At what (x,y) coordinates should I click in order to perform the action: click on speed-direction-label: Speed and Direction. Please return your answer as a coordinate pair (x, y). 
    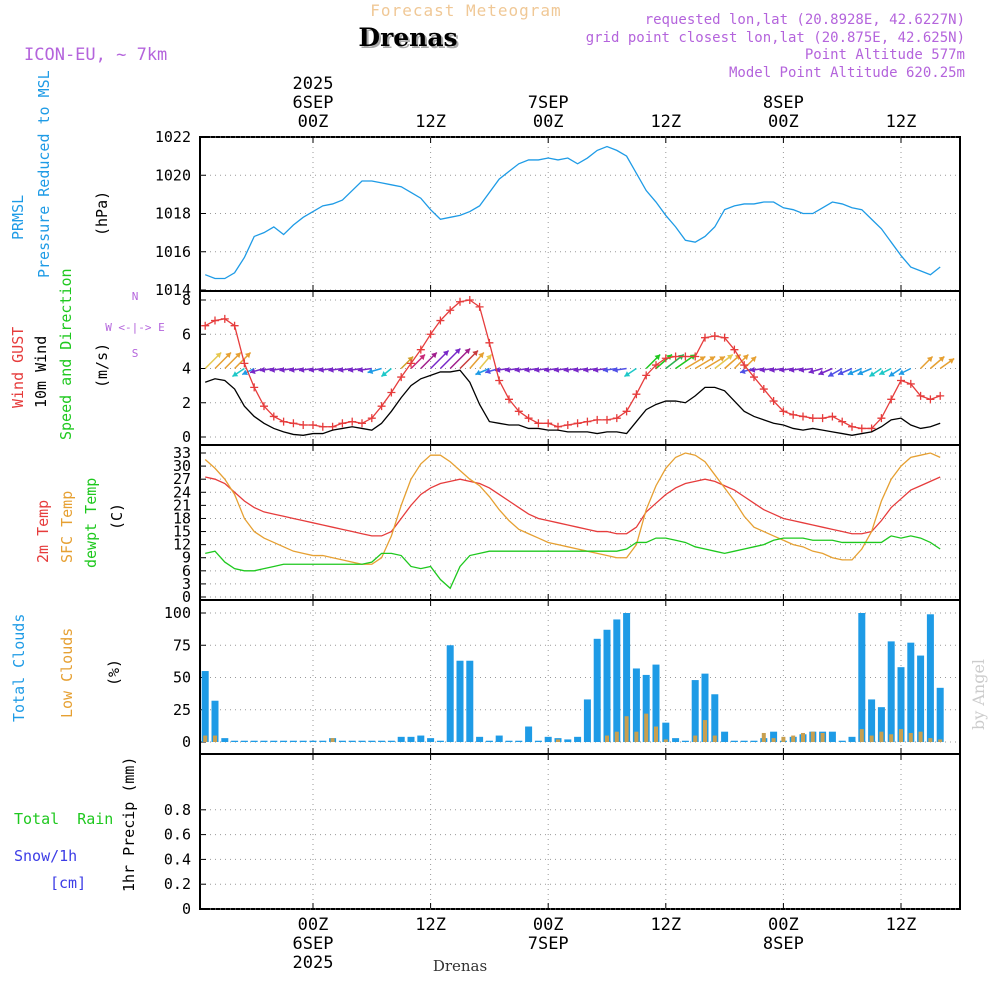
    Looking at the image, I should click on (66, 354).